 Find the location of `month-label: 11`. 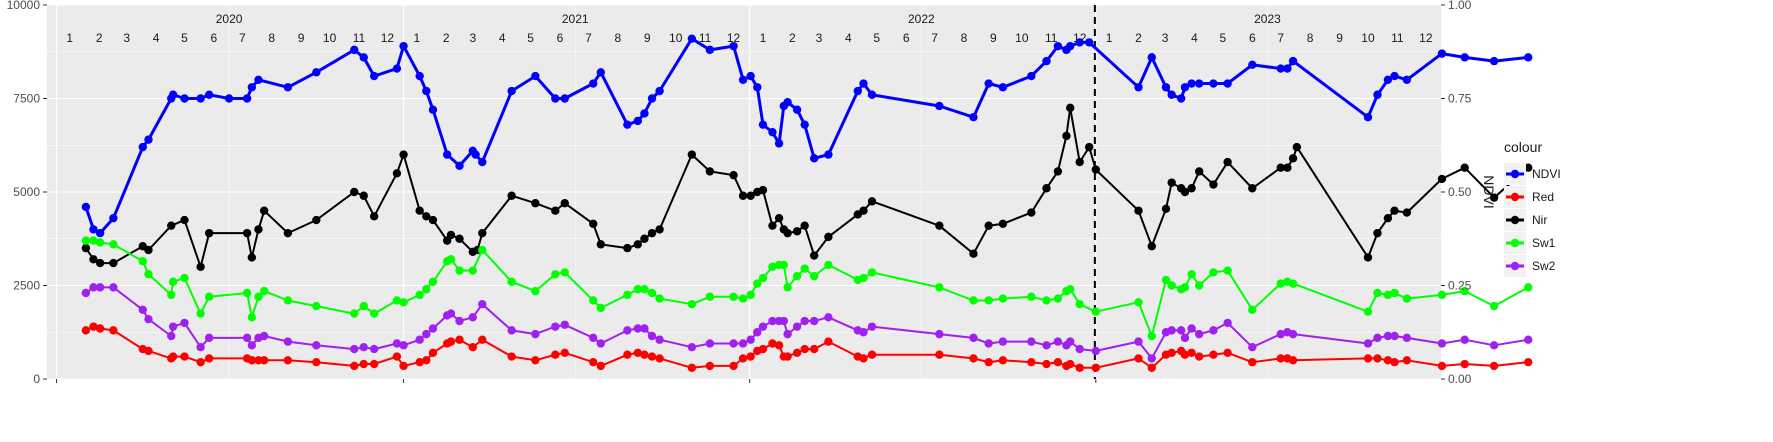

month-label: 11 is located at coordinates (1051, 38).